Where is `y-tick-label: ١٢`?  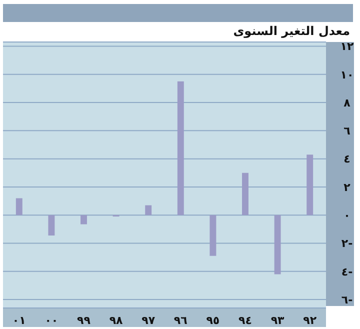 y-tick-label: ١٢ is located at coordinates (347, 47).